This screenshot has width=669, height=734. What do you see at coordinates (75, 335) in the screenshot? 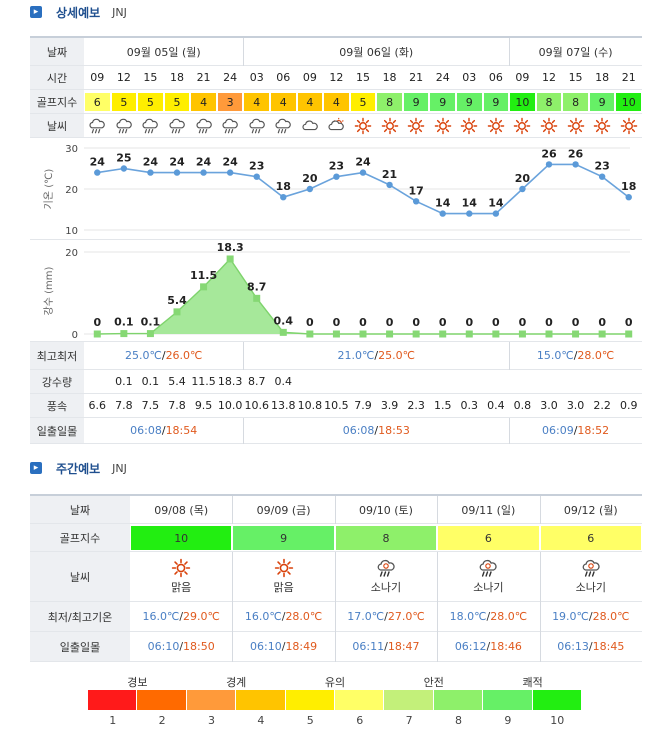
I see `rain-tick-label: 0` at bounding box center [75, 335].